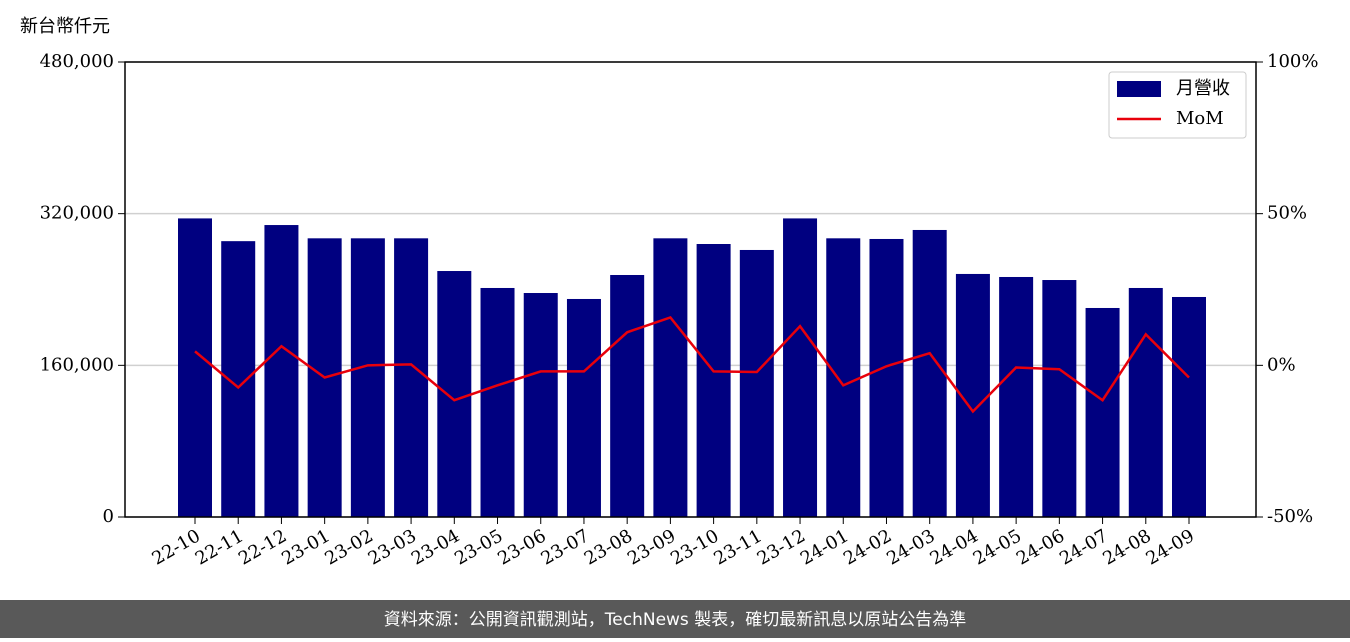 The width and height of the screenshot is (1350, 642). What do you see at coordinates (565, 547) in the screenshot?
I see `x-tick-label: 23-07` at bounding box center [565, 547].